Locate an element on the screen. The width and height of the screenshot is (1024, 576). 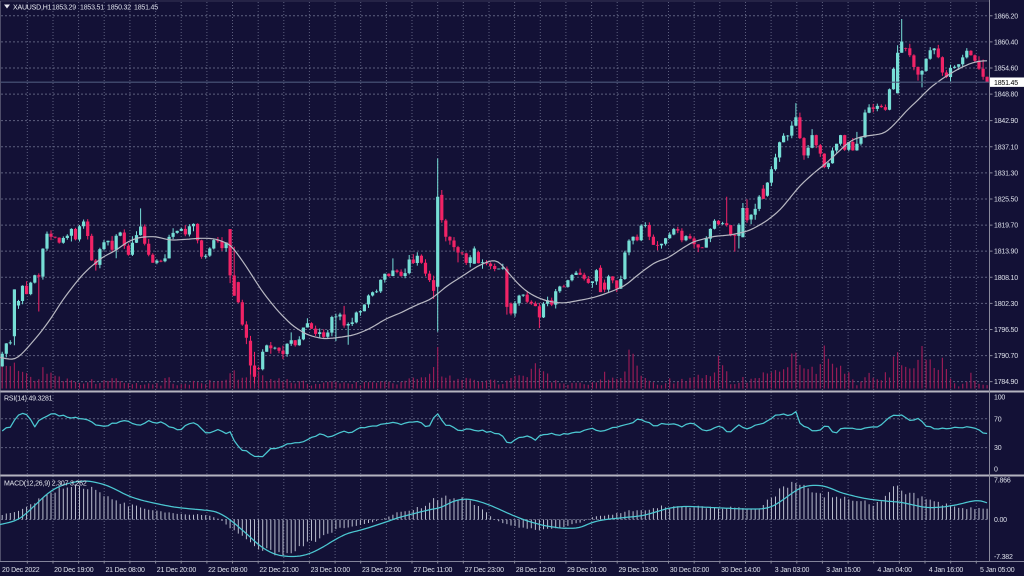
svg-text: 1784.90 is located at coordinates (1006, 382).